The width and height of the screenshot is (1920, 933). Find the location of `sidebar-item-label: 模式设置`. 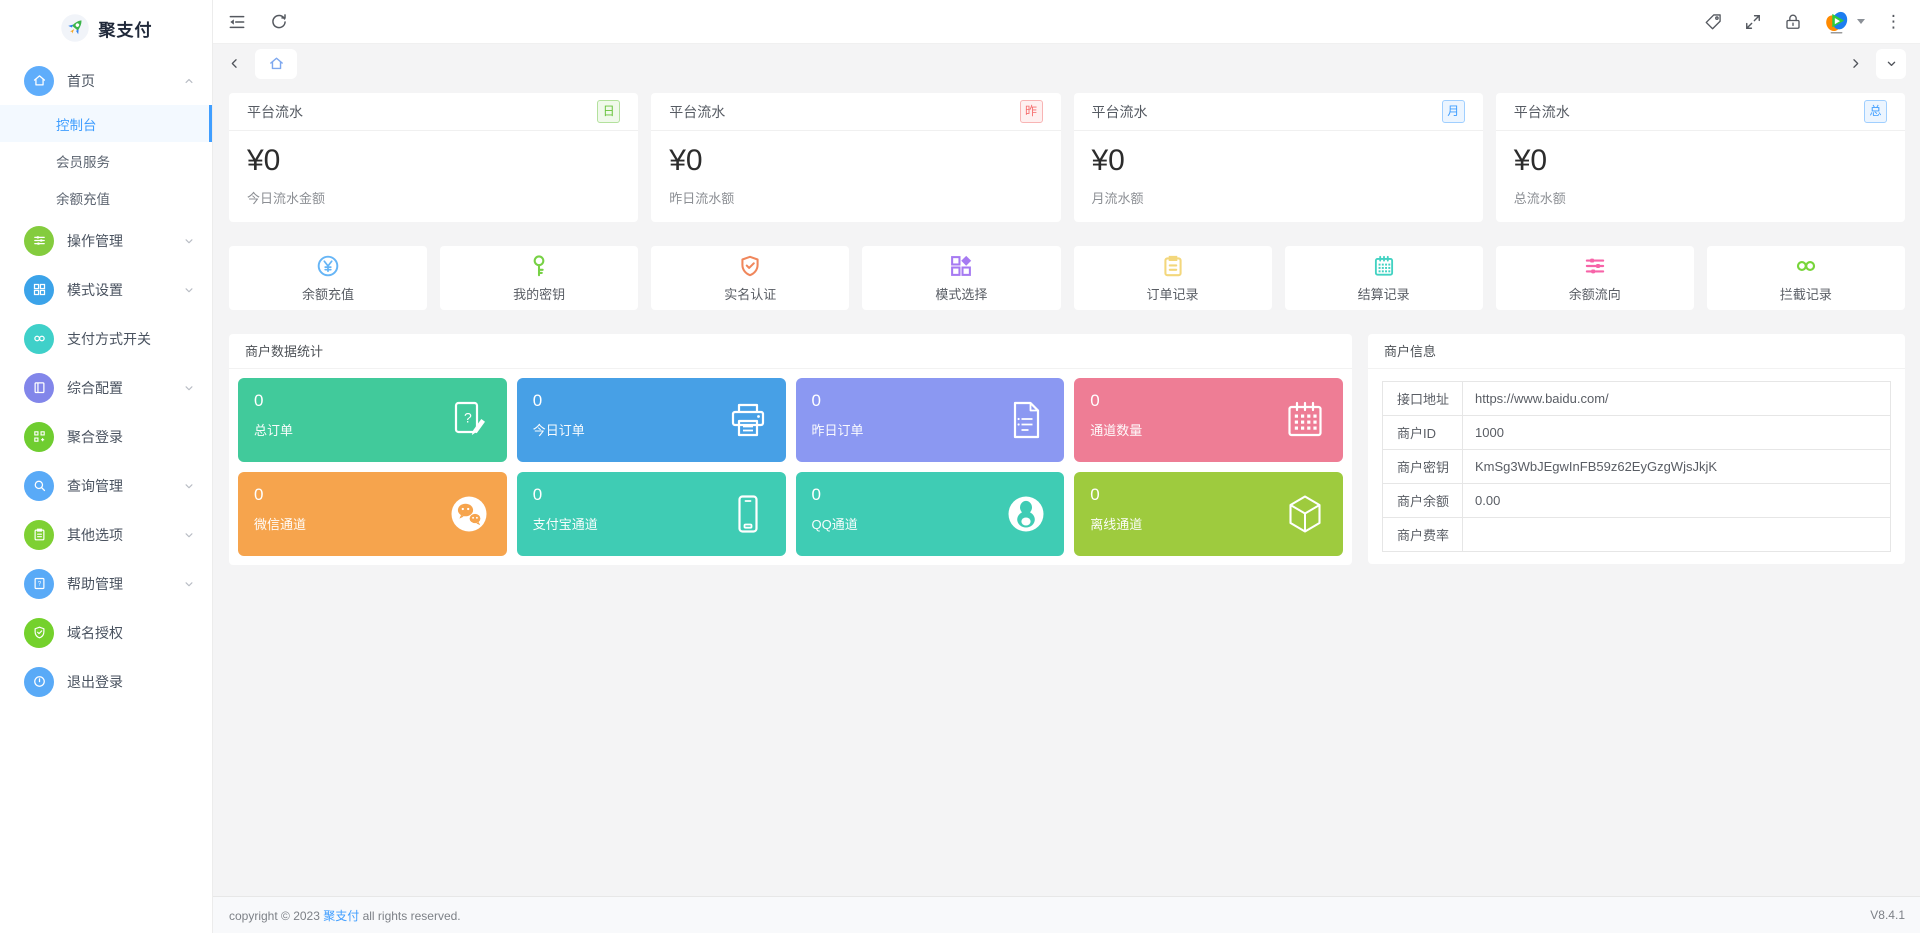

sidebar-item-label: 模式设置 is located at coordinates (95, 289).